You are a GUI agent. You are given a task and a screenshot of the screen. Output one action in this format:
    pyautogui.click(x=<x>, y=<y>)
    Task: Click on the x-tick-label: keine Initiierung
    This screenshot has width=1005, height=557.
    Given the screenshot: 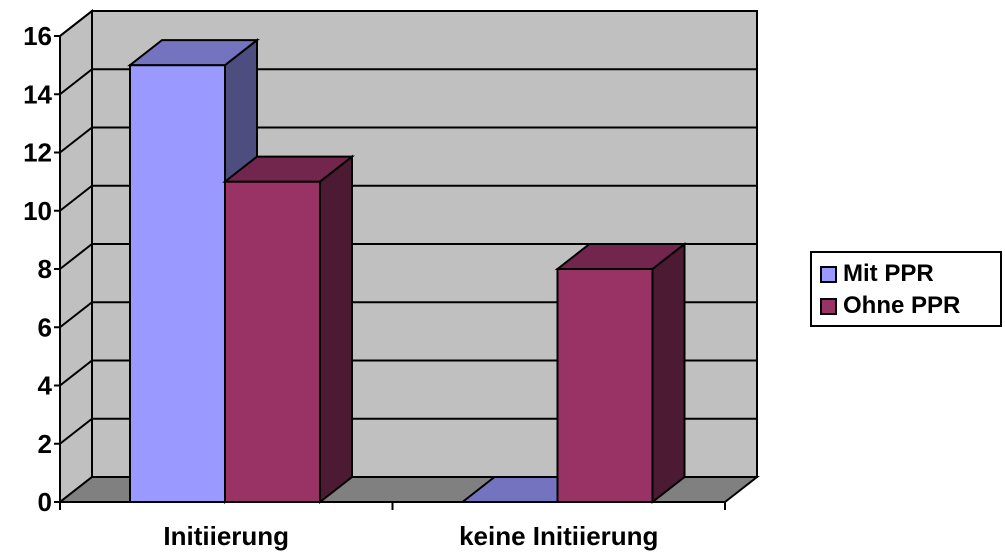 What is the action you would take?
    pyautogui.click(x=558, y=536)
    